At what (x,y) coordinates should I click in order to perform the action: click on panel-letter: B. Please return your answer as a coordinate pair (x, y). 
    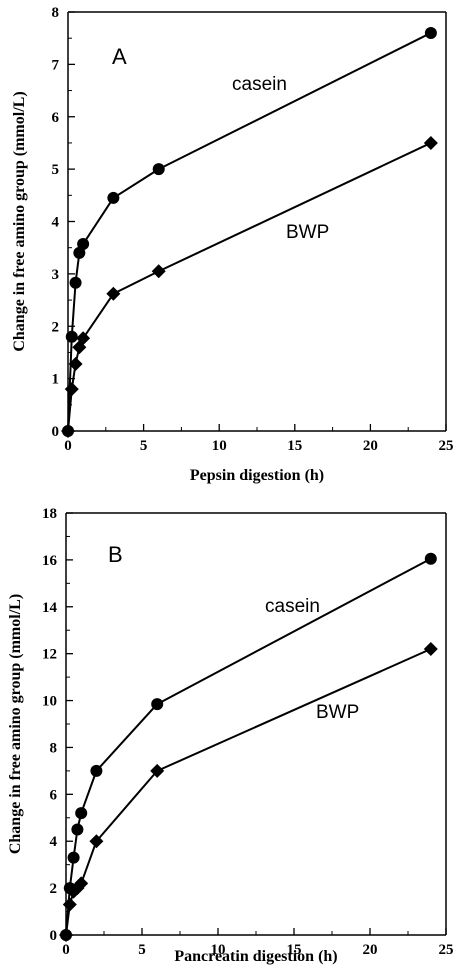
    Looking at the image, I should click on (115, 554).